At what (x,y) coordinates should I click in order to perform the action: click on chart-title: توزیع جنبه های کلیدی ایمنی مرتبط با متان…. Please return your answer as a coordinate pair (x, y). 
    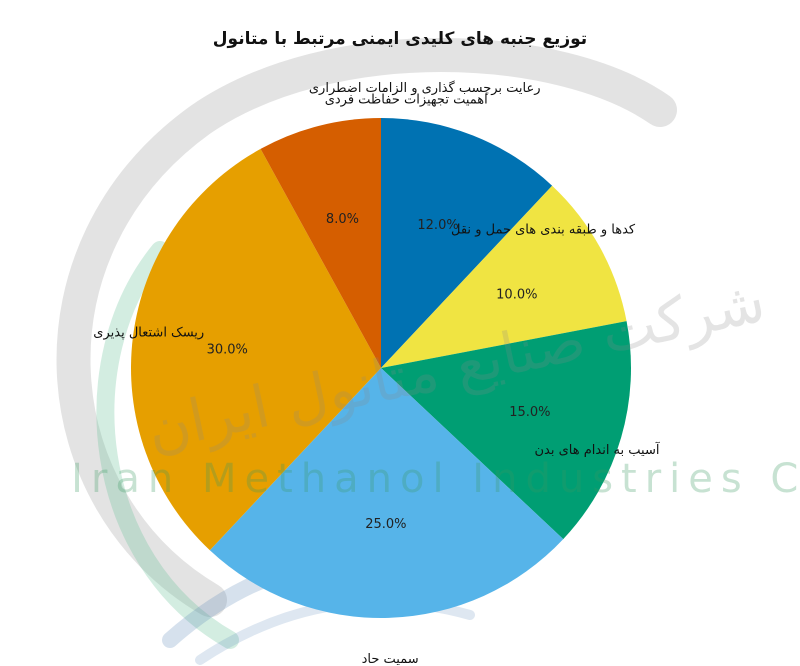
    Looking at the image, I should click on (400, 39).